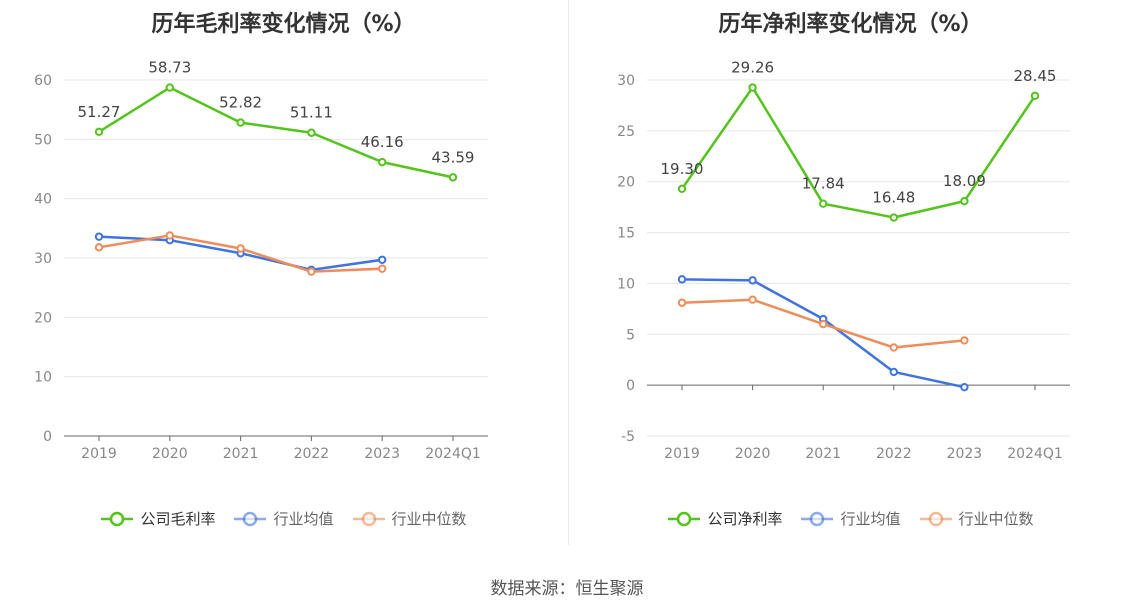  Describe the element at coordinates (382, 162) in the screenshot. I see `gross-margin-company-point-2023` at that location.